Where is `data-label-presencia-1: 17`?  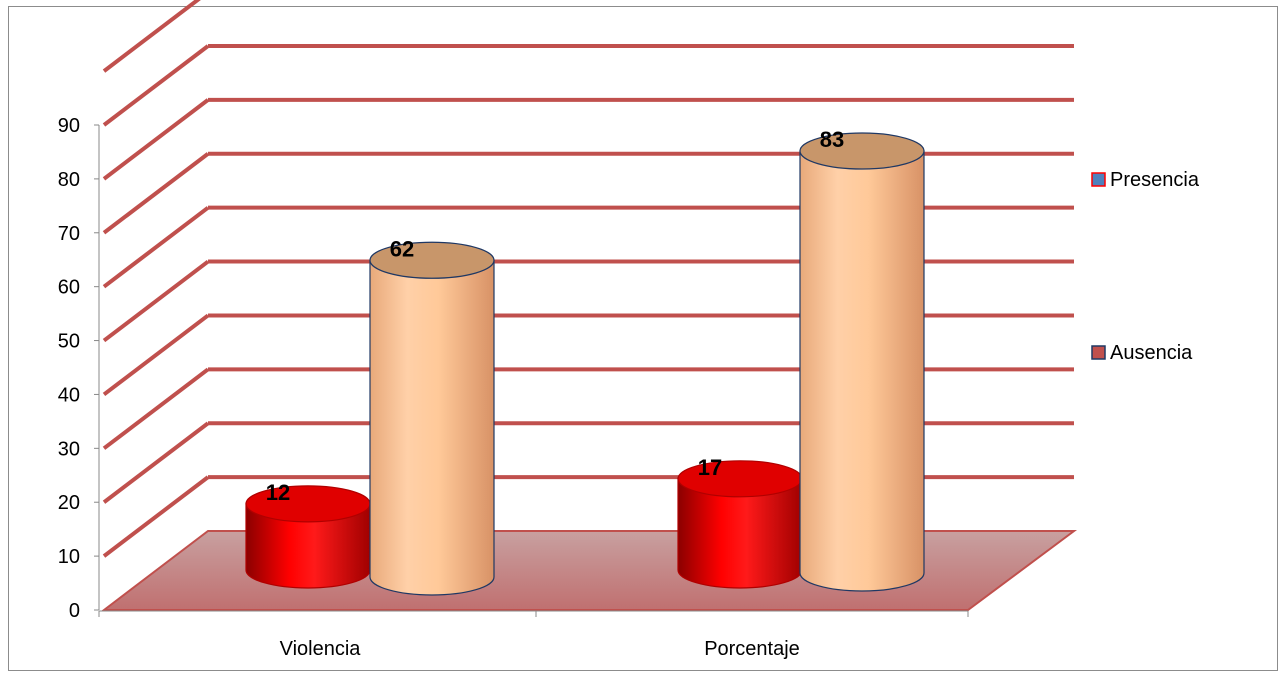
data-label-presencia-1: 17 is located at coordinates (710, 467).